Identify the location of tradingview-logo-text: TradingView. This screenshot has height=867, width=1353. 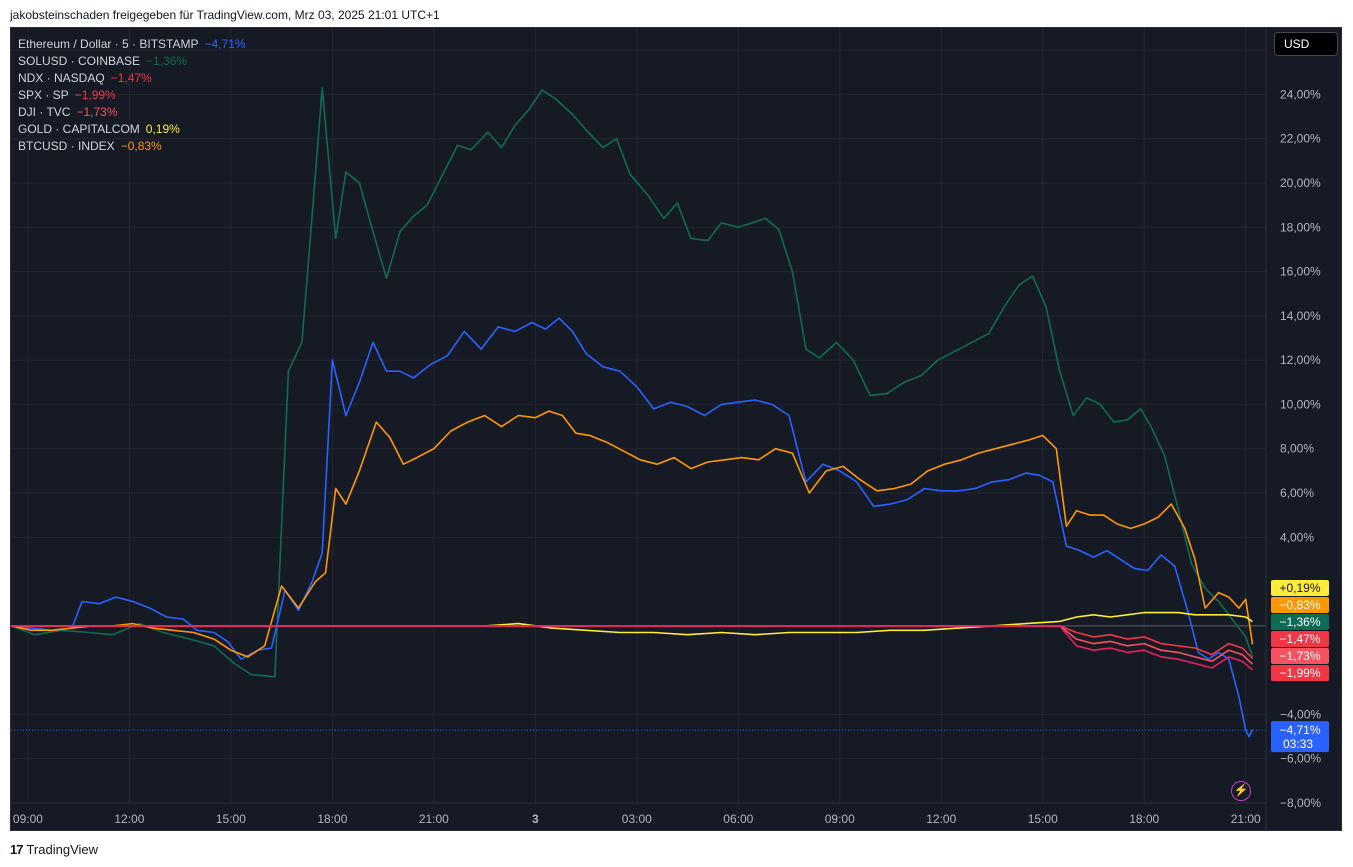
(62, 849).